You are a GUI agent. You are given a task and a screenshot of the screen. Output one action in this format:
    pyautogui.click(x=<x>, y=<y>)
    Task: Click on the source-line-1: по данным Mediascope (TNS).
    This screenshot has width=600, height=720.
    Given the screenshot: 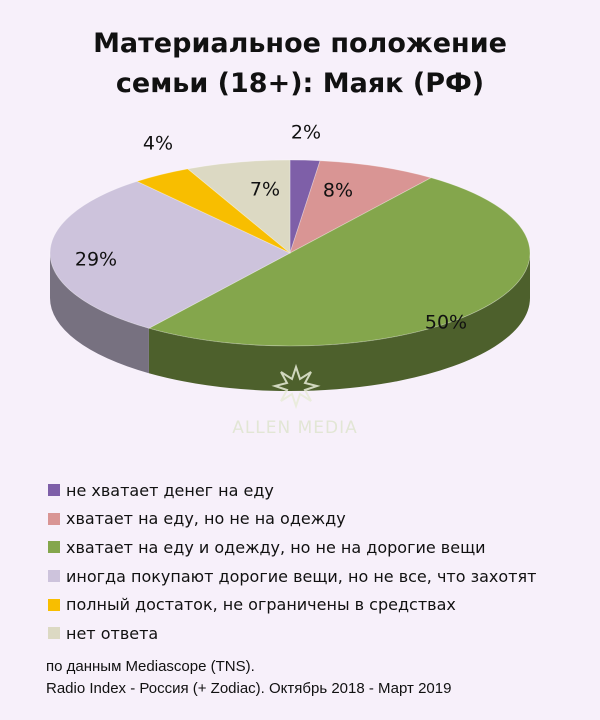 What is the action you would take?
    pyautogui.click(x=150, y=666)
    